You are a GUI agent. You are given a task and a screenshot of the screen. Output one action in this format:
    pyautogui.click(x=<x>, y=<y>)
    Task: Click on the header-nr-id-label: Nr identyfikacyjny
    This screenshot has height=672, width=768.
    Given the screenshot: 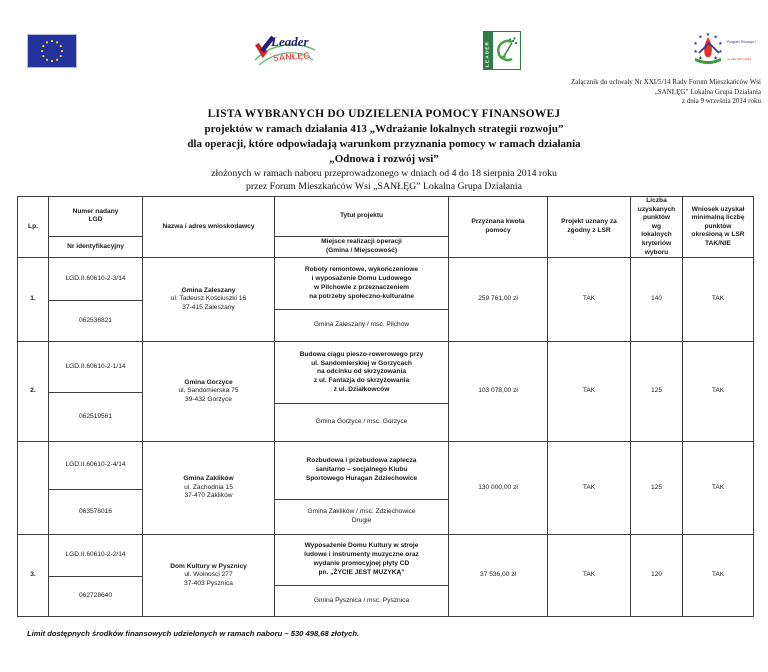 What is the action you would take?
    pyautogui.click(x=95, y=246)
    